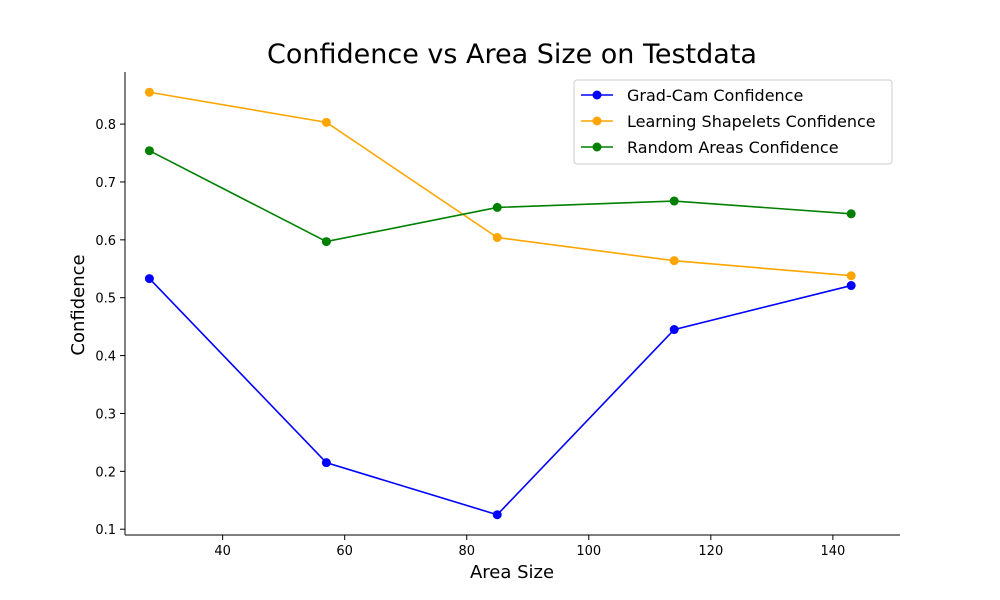  What do you see at coordinates (105, 125) in the screenshot?
I see `y-tick-label: 0.8` at bounding box center [105, 125].